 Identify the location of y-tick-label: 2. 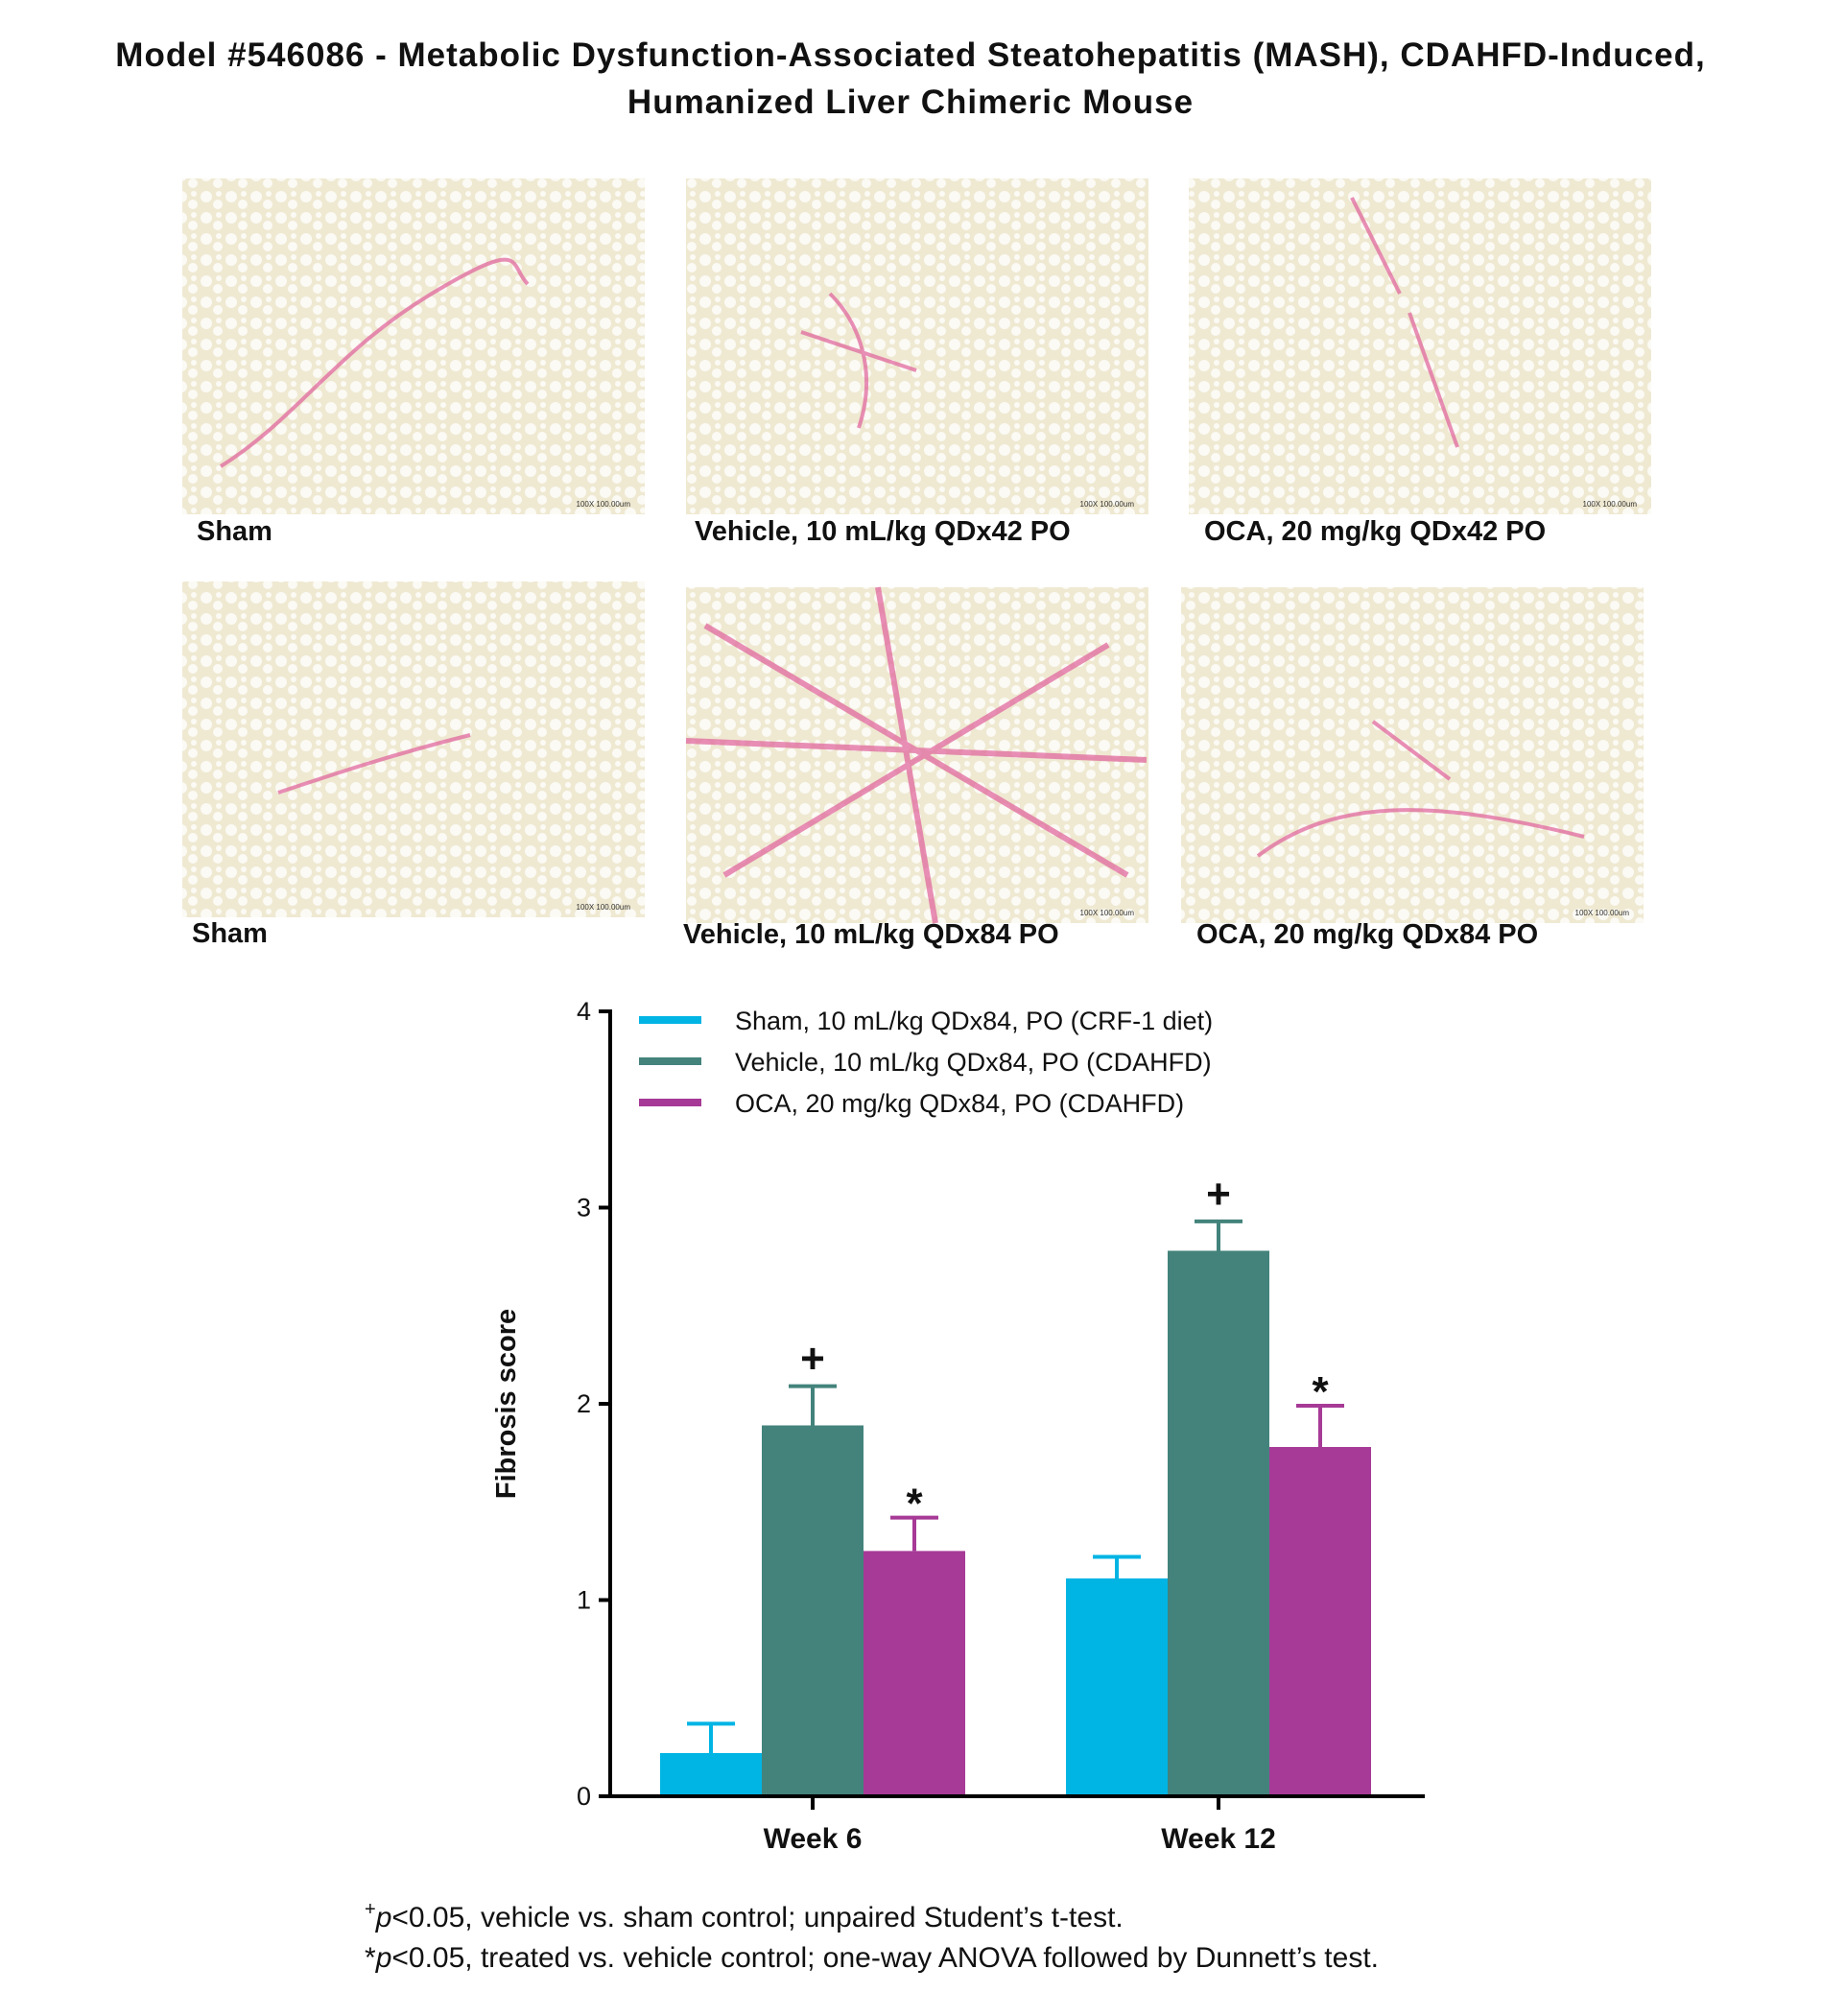
(584, 1403).